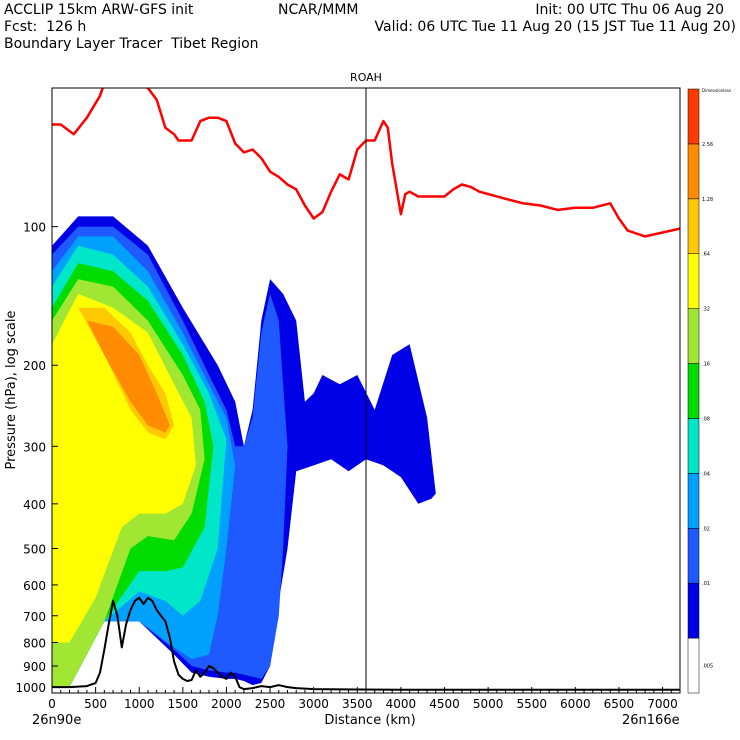  What do you see at coordinates (706, 419) in the screenshot?
I see `colorbar-label: .08` at bounding box center [706, 419].